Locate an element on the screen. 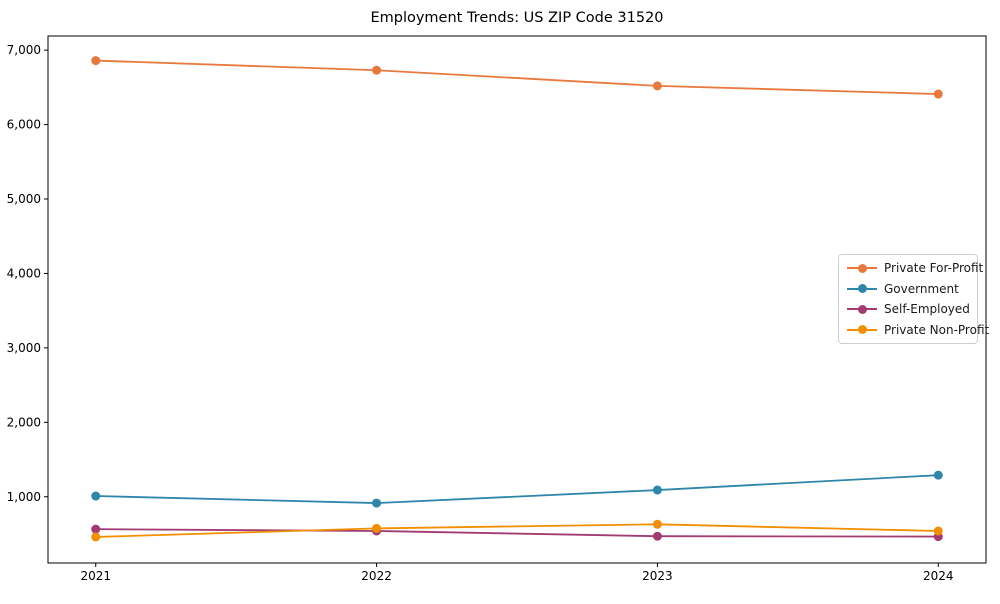  y-tick-label: 7,000 is located at coordinates (24, 50).